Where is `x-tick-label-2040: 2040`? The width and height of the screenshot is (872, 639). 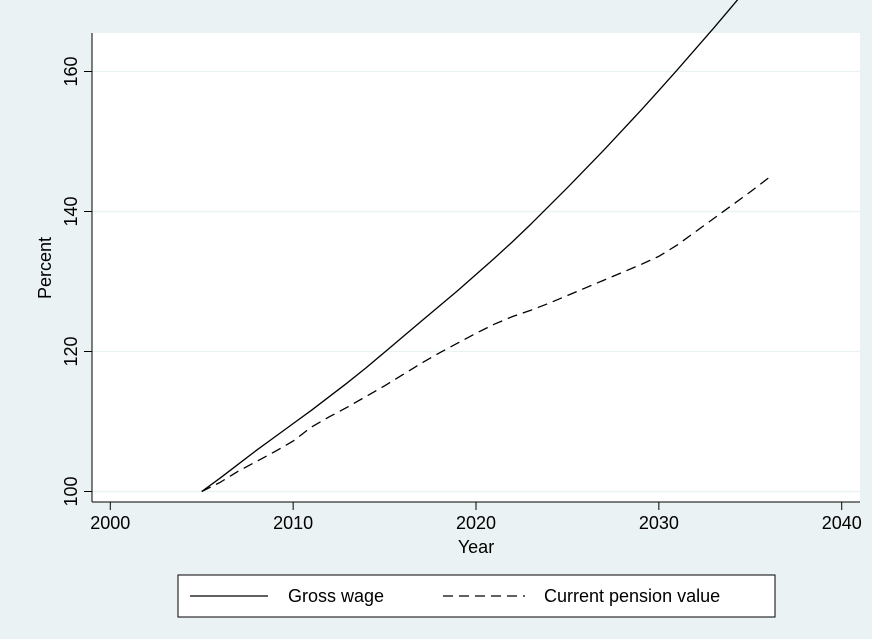 x-tick-label-2040: 2040 is located at coordinates (842, 523).